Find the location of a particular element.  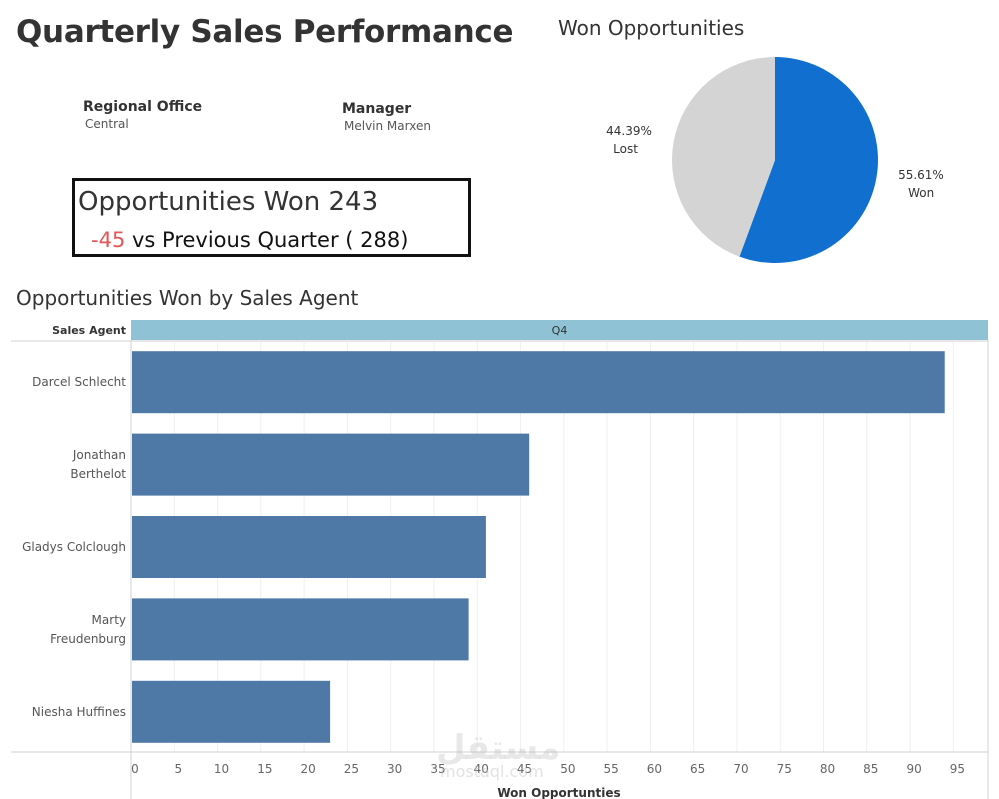

x-tick-label: 65 is located at coordinates (697, 769).